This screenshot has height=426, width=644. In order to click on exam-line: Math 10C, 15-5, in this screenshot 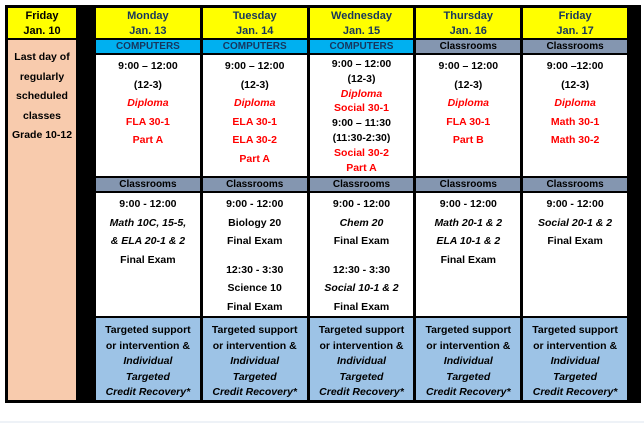, I will do `click(148, 222)`.